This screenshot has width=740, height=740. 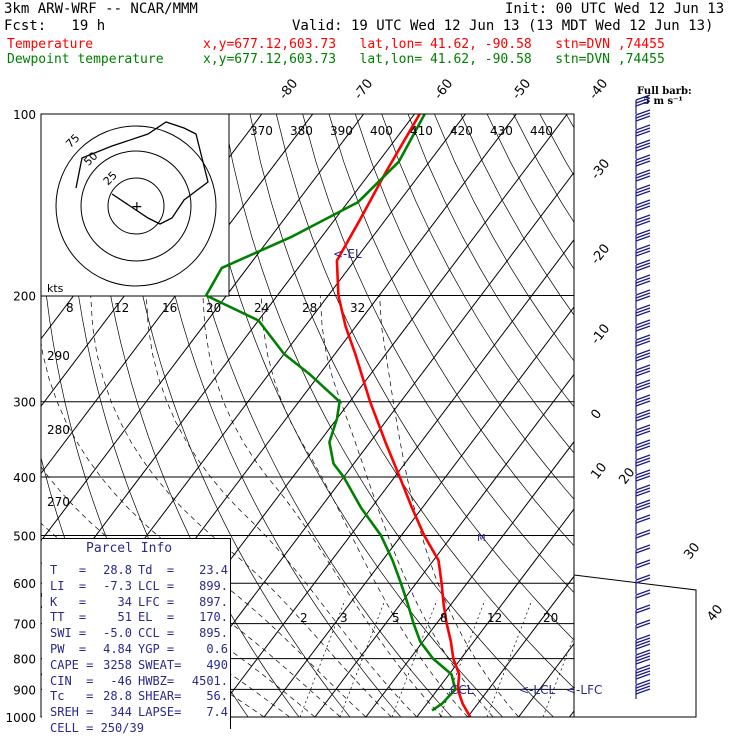 I want to click on wind-speed-tick-label: 12, so click(x=121, y=308).